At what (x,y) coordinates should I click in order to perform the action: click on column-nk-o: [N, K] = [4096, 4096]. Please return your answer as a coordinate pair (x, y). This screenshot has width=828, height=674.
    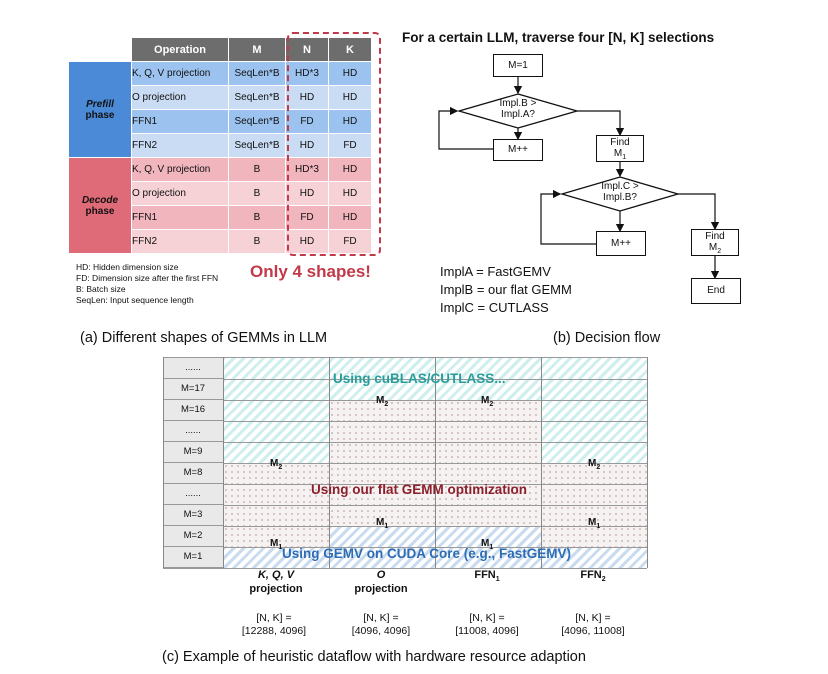
    Looking at the image, I should click on (381, 625).